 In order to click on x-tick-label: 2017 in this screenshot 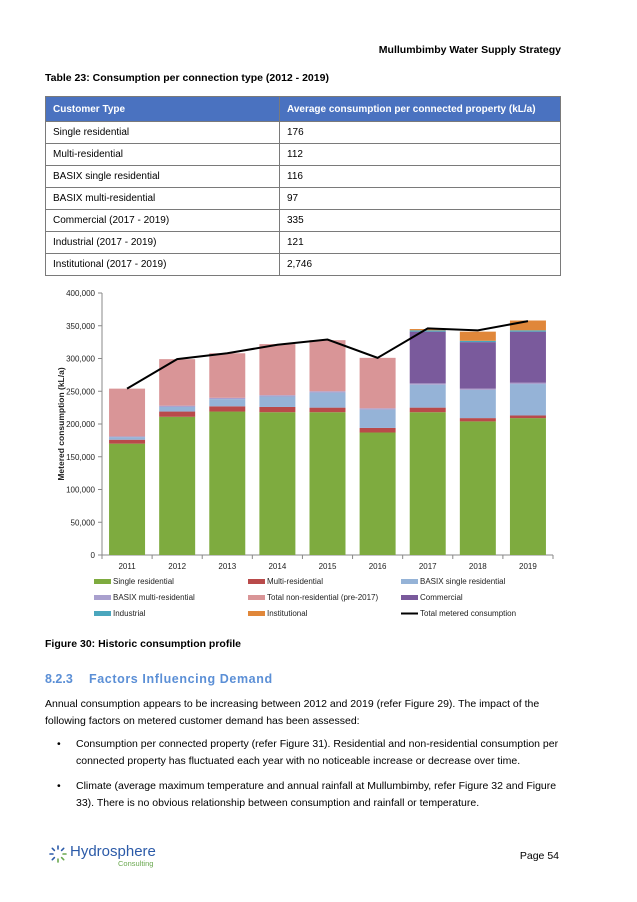, I will do `click(428, 566)`.